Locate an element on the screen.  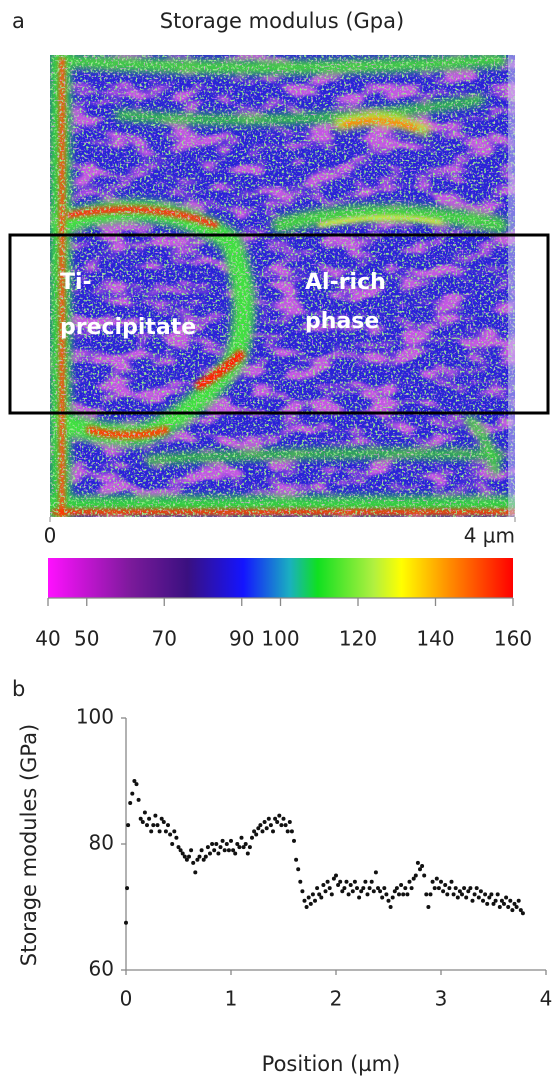
colorbar-tick-label: 50 is located at coordinates (86, 639).